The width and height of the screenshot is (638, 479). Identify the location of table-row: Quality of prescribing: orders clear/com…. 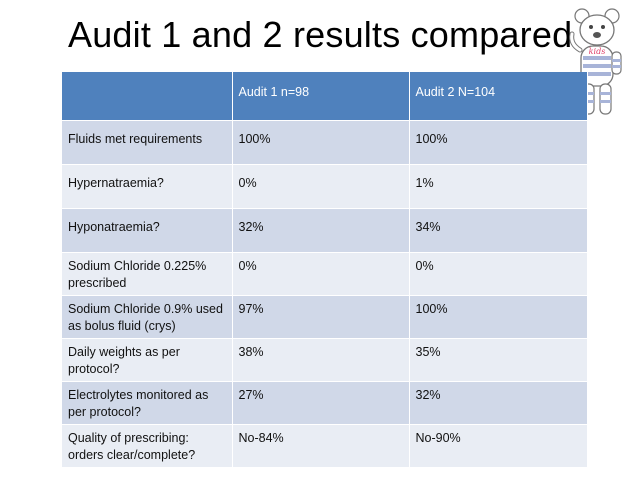
(325, 446).